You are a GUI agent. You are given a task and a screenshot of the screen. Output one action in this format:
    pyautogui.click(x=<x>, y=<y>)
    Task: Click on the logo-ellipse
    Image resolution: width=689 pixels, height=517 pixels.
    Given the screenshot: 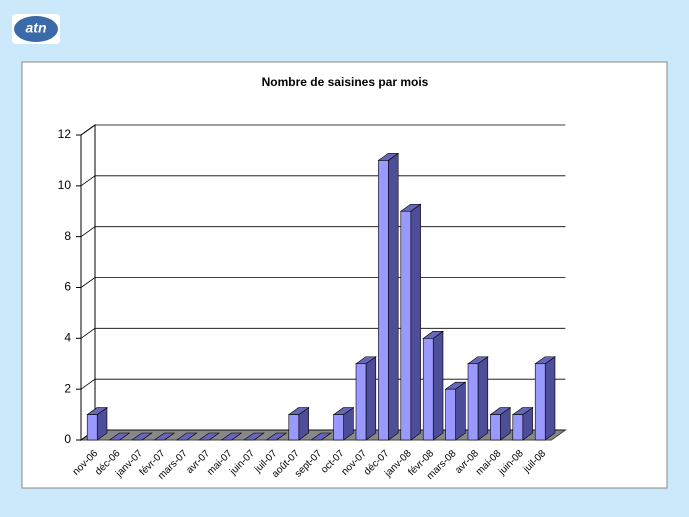 What is the action you would take?
    pyautogui.click(x=36, y=29)
    